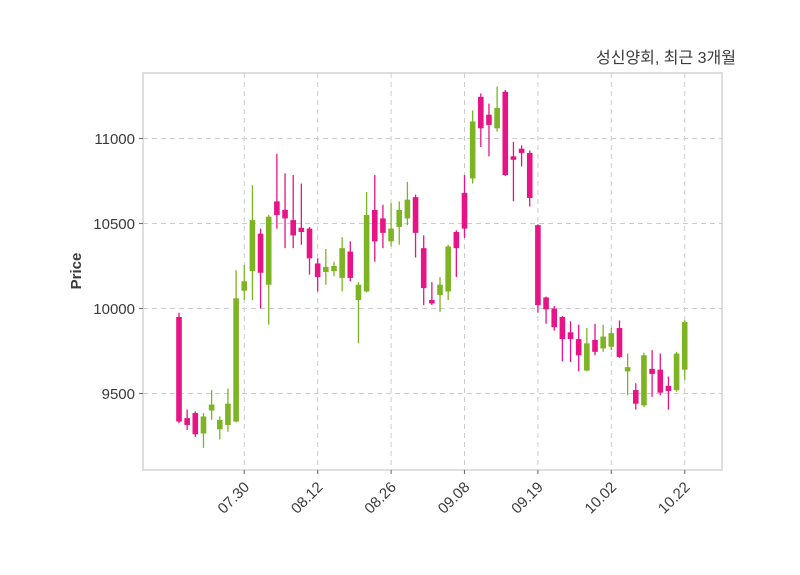 The image size is (800, 575). What do you see at coordinates (666, 58) in the screenshot?
I see `chart-title: 성신양회, 최근 3개월` at bounding box center [666, 58].